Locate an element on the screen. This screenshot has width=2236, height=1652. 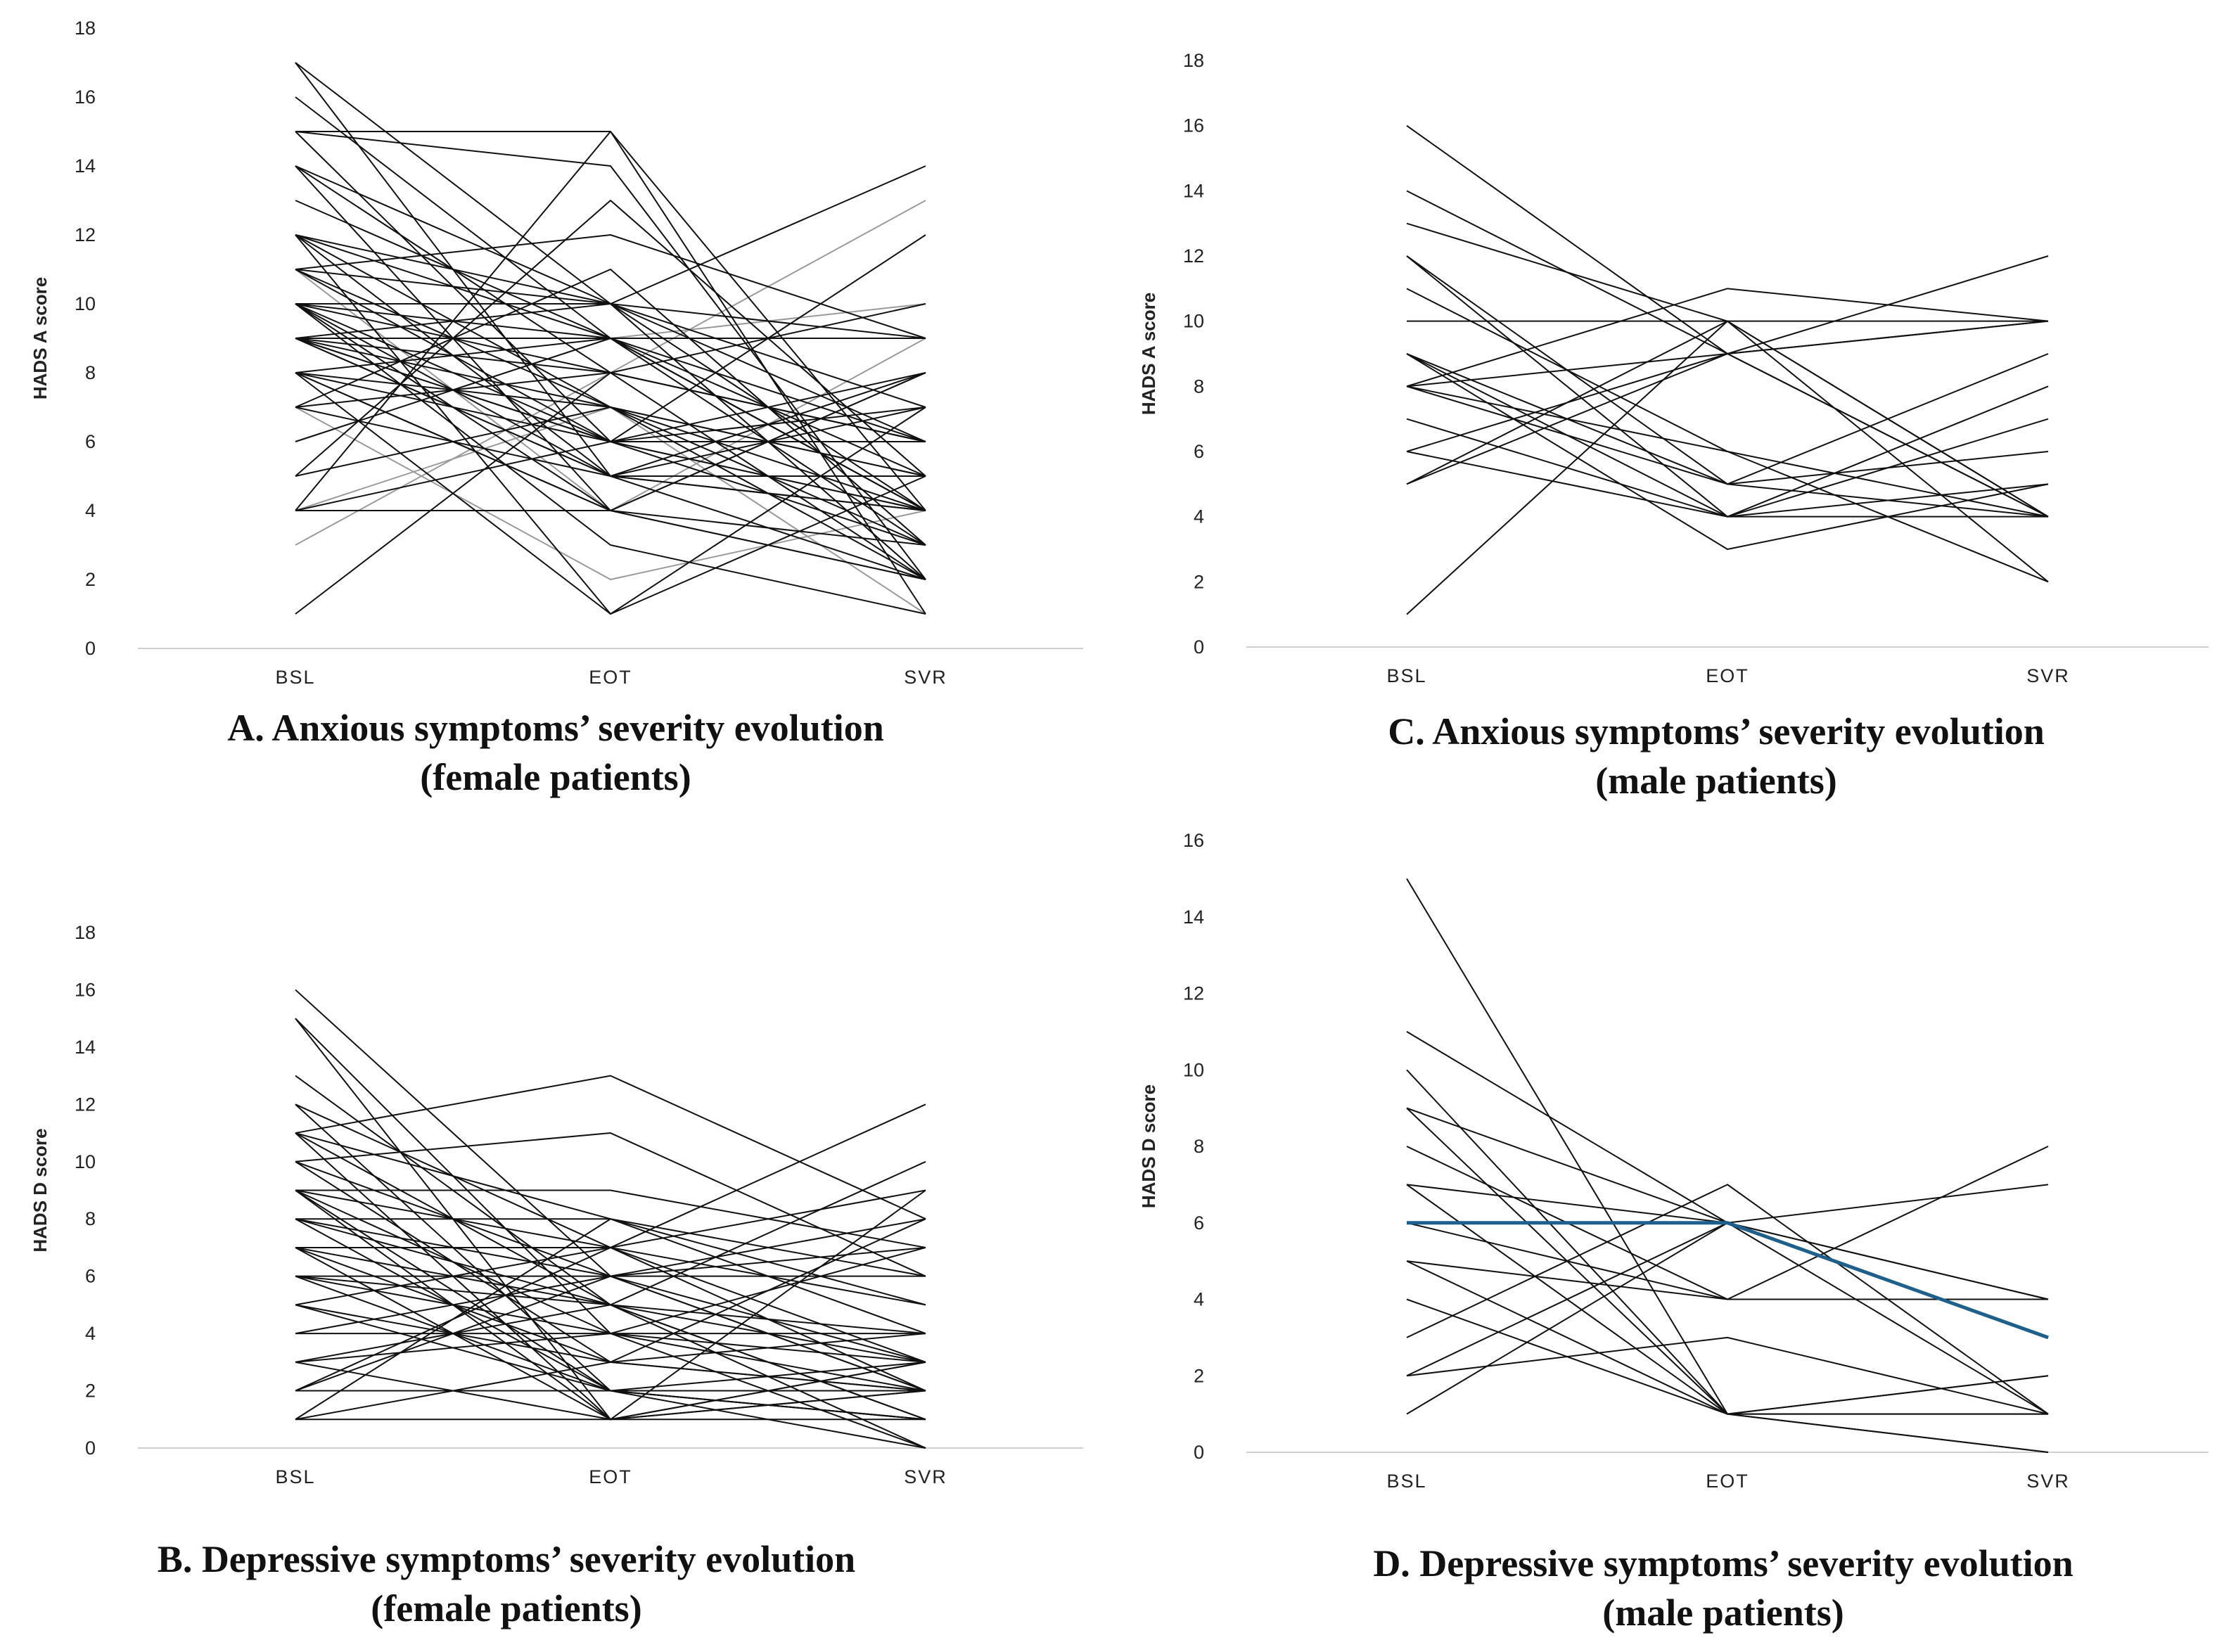
chart-b-x-tick-bsl: BSL is located at coordinates (295, 1476).